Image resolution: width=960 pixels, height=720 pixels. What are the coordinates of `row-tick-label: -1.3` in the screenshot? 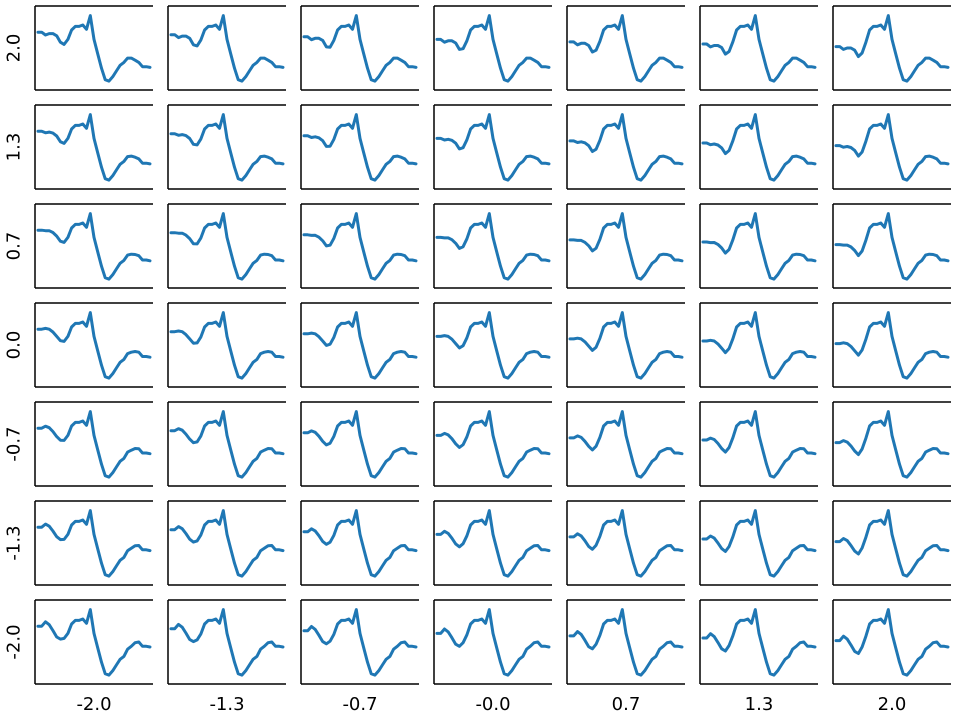 It's located at (14, 542).